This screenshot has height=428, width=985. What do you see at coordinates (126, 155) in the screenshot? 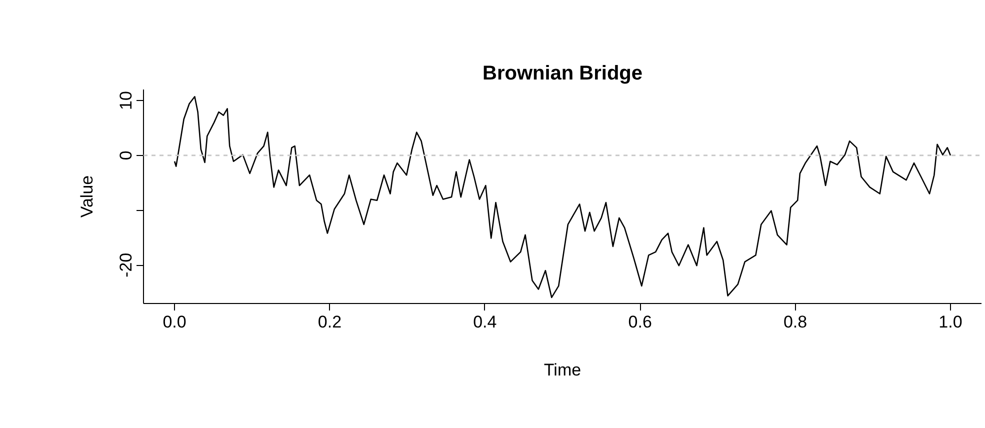
I see `y-tick-label: 0` at bounding box center [126, 155].